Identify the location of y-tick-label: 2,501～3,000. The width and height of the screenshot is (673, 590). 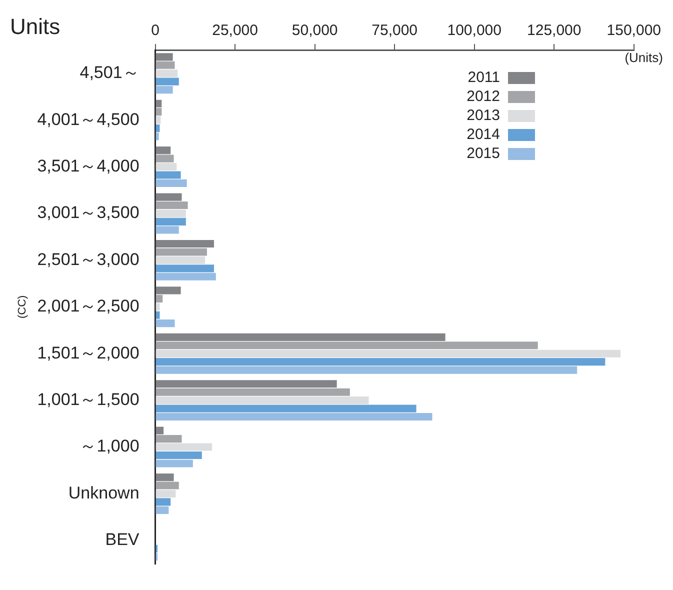
(88, 259).